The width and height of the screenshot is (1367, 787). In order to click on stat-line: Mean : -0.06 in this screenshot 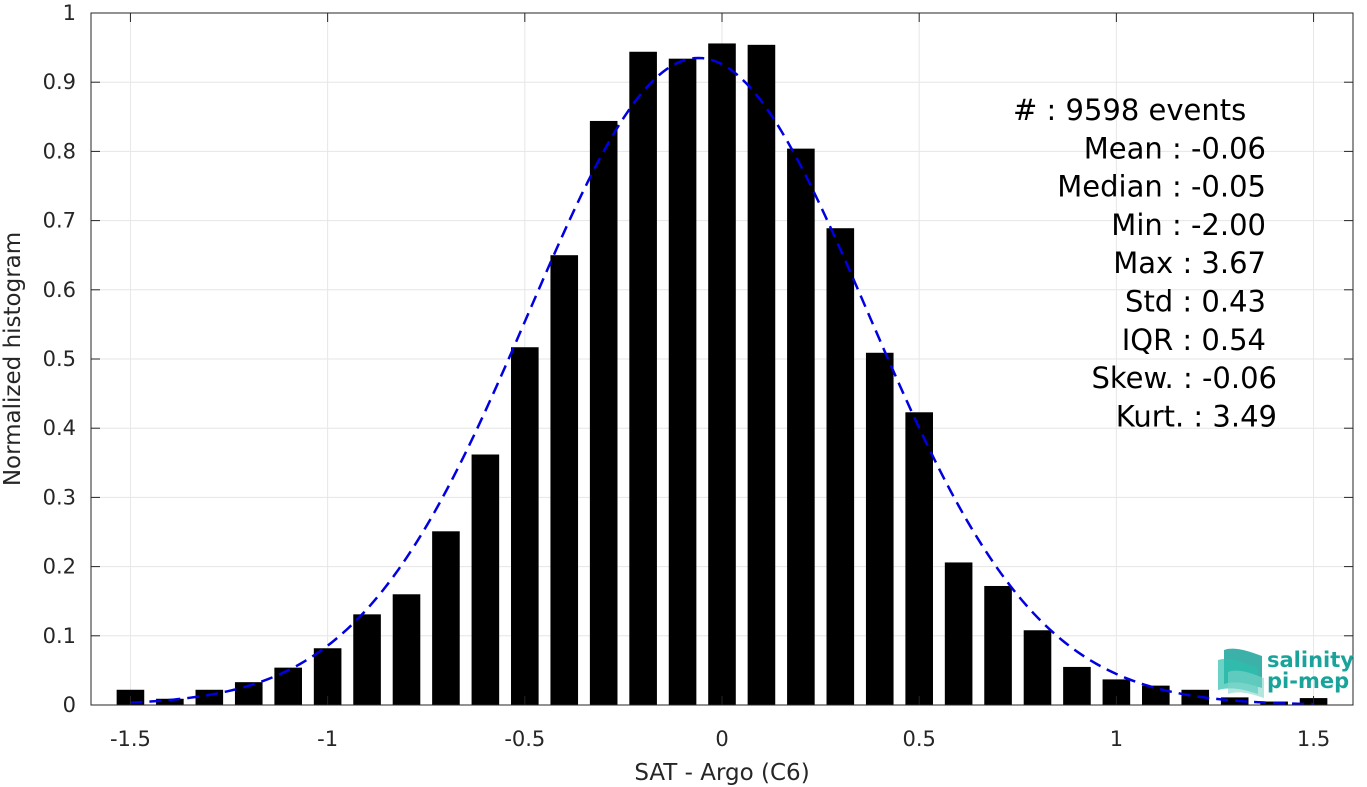, I will do `click(1175, 148)`.